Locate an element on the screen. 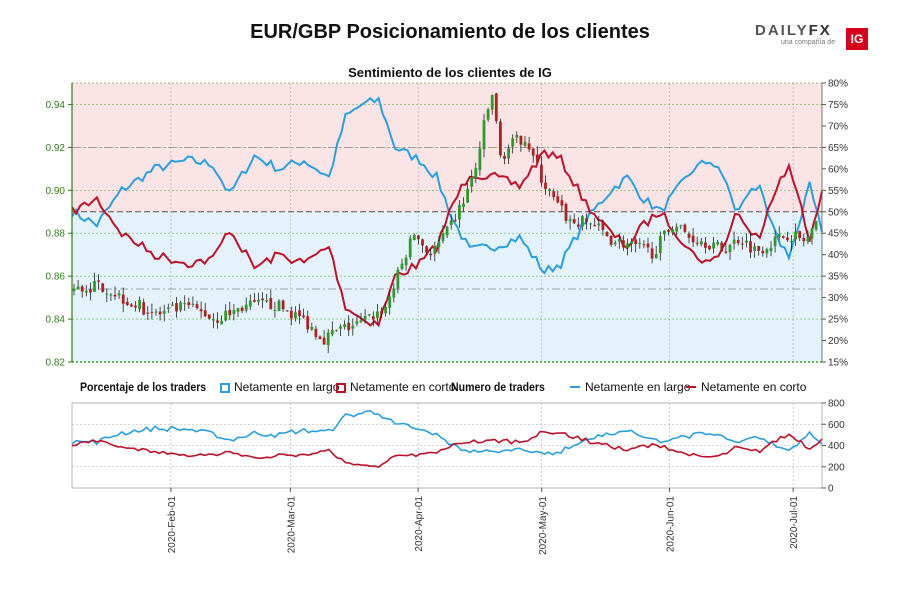 The width and height of the screenshot is (900, 600). price-tick-label: 0.88 is located at coordinates (56, 234).